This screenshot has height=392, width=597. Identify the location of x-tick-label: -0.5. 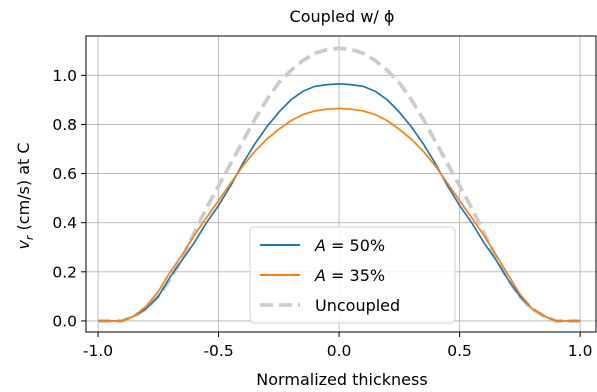
(218, 351).